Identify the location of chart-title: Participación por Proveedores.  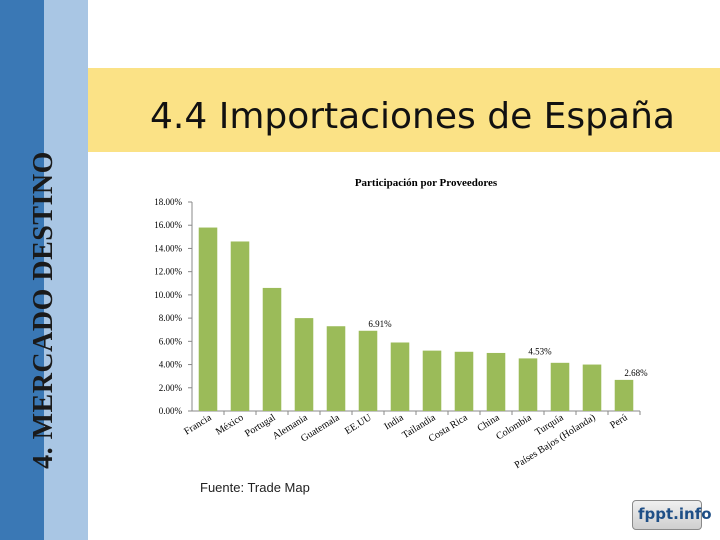
(426, 183).